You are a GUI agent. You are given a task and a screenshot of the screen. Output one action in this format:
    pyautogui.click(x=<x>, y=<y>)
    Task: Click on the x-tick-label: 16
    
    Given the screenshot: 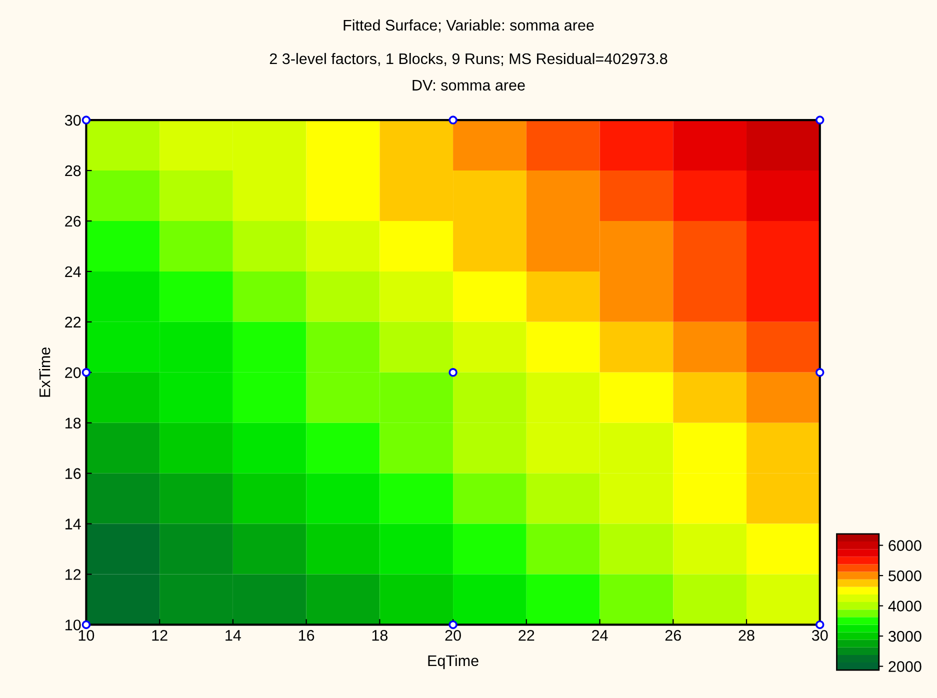 What is the action you would take?
    pyautogui.click(x=306, y=635)
    